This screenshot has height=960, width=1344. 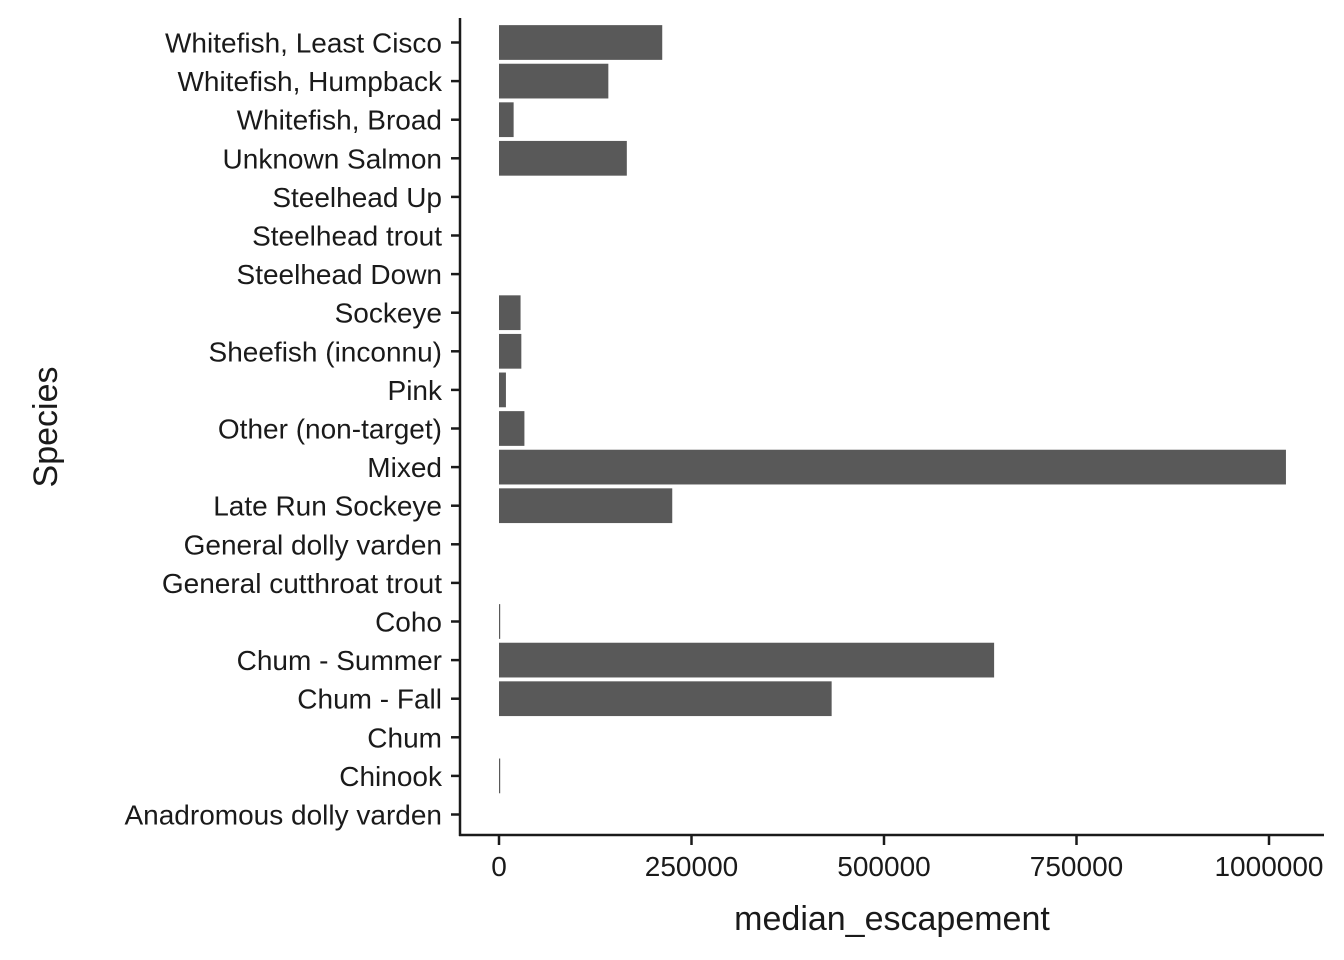 What do you see at coordinates (339, 274) in the screenshot?
I see `y-tick-label: Steelhead Down` at bounding box center [339, 274].